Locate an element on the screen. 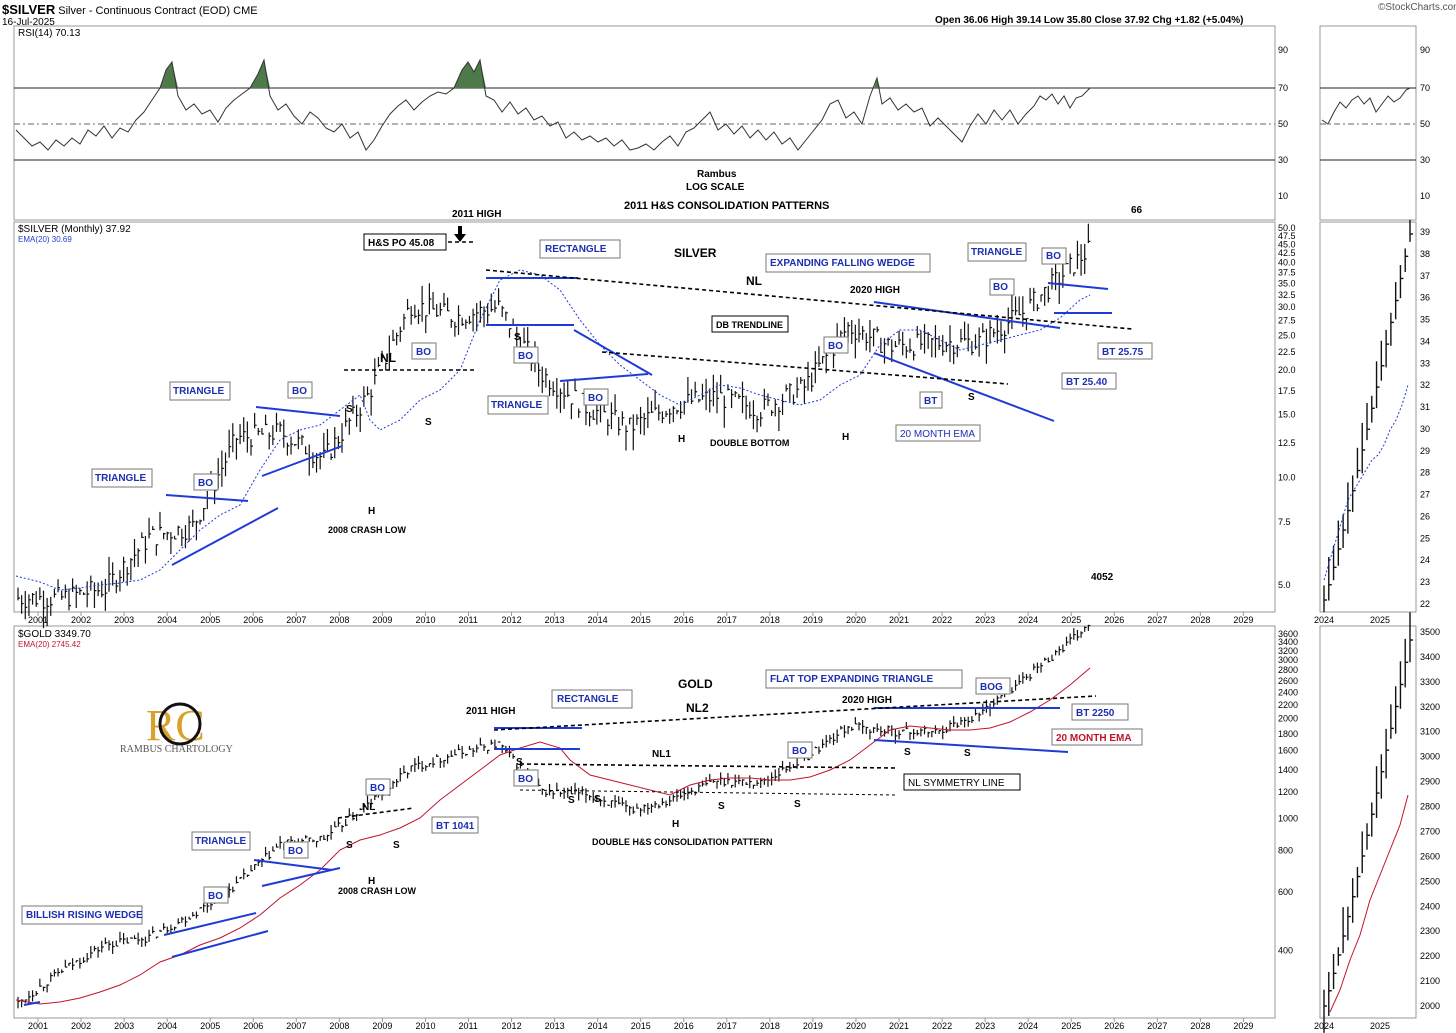 Image resolution: width=1456 pixels, height=1033 pixels. callout-triangle-2006: TRIANGLE is located at coordinates (200, 391).